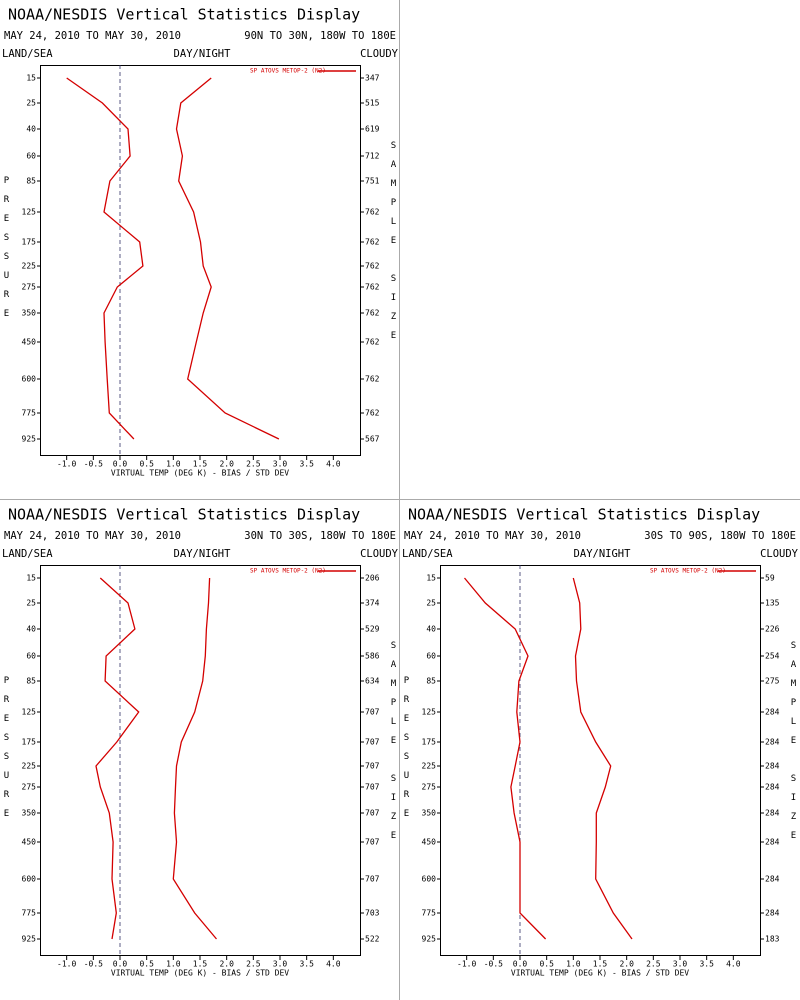 Image resolution: width=800 pixels, height=1000 pixels. What do you see at coordinates (372, 78) in the screenshot?
I see `sample-size: 347` at bounding box center [372, 78].